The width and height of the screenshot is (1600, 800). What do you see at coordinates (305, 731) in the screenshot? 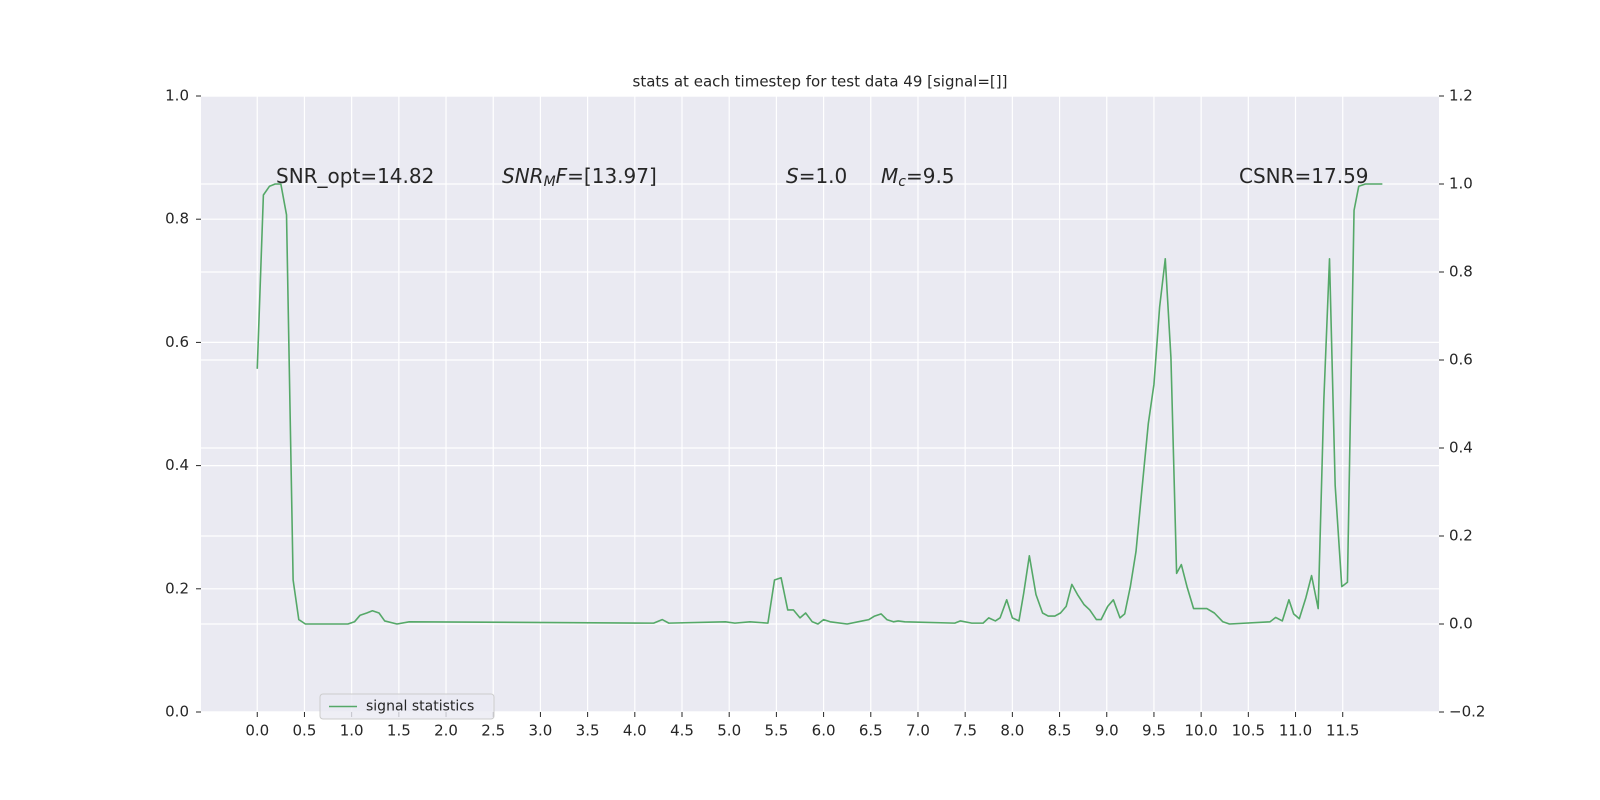
I see `x-tick-label: 0.5` at bounding box center [305, 731].